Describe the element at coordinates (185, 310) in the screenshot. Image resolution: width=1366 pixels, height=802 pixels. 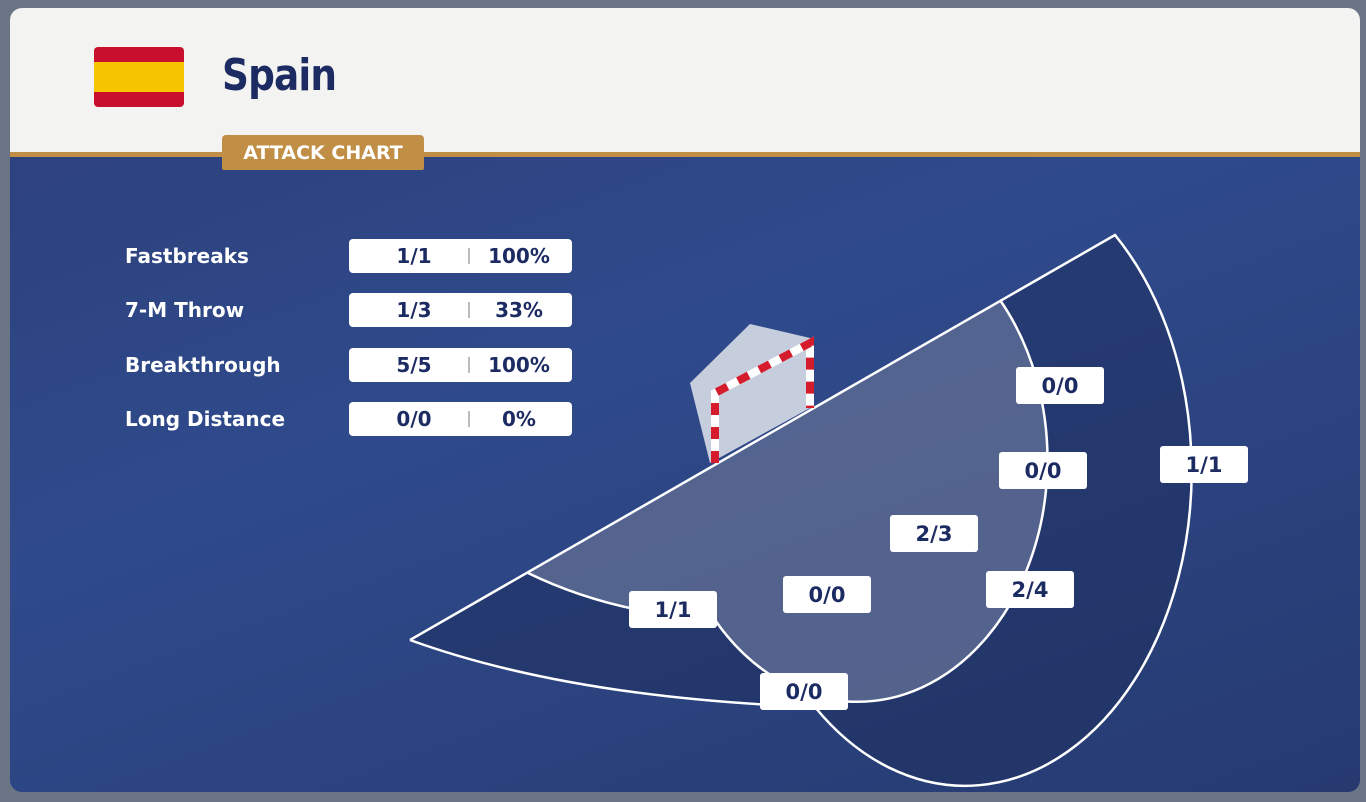
I see `stat-label: 7-M Throw` at that location.